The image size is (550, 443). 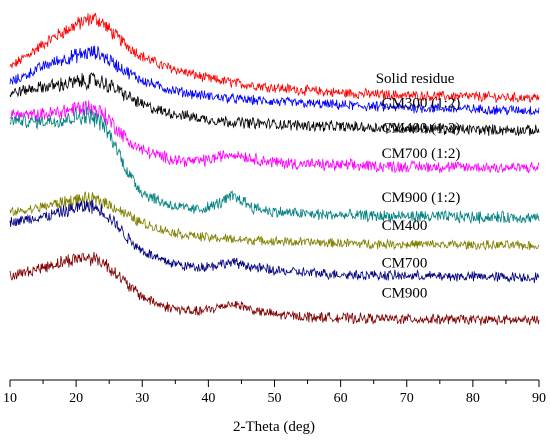 What do you see at coordinates (421, 129) in the screenshot?
I see `series-label: CM400 (1:2)` at bounding box center [421, 129].